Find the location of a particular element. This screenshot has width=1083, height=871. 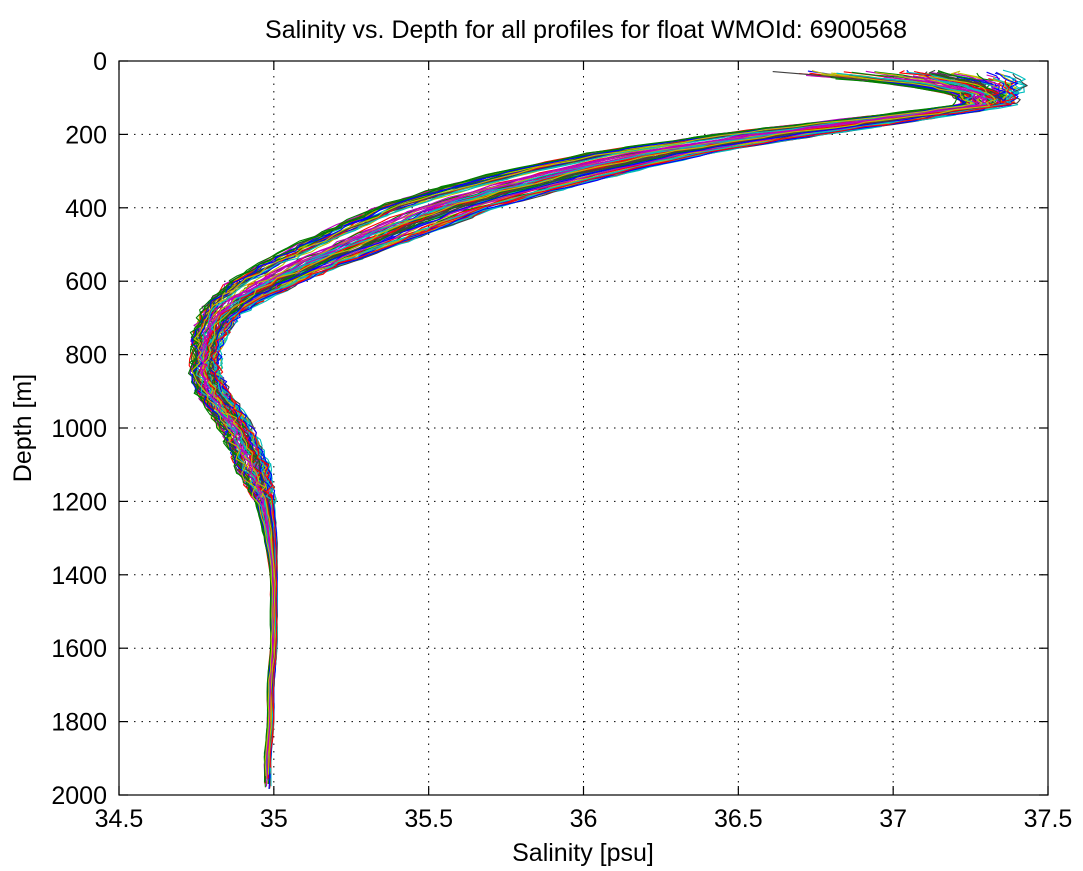

x-axis-label: Salinity [psu] is located at coordinates (583, 853).